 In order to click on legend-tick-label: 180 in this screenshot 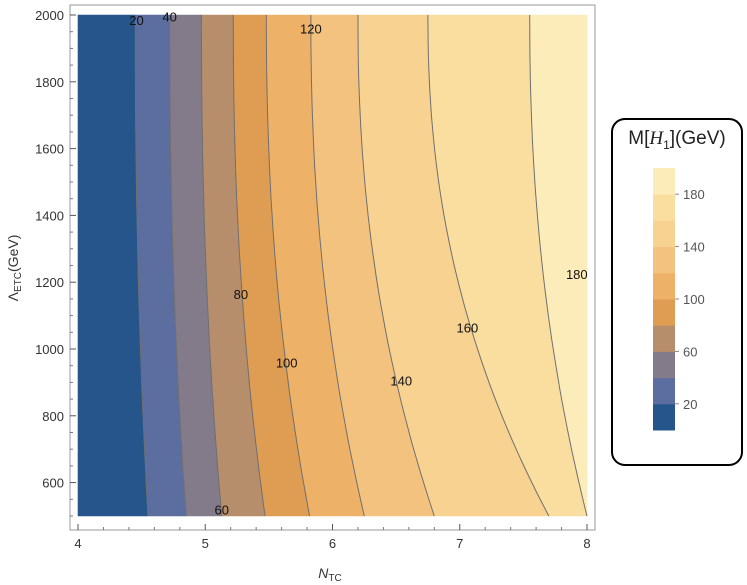, I will do `click(694, 194)`.